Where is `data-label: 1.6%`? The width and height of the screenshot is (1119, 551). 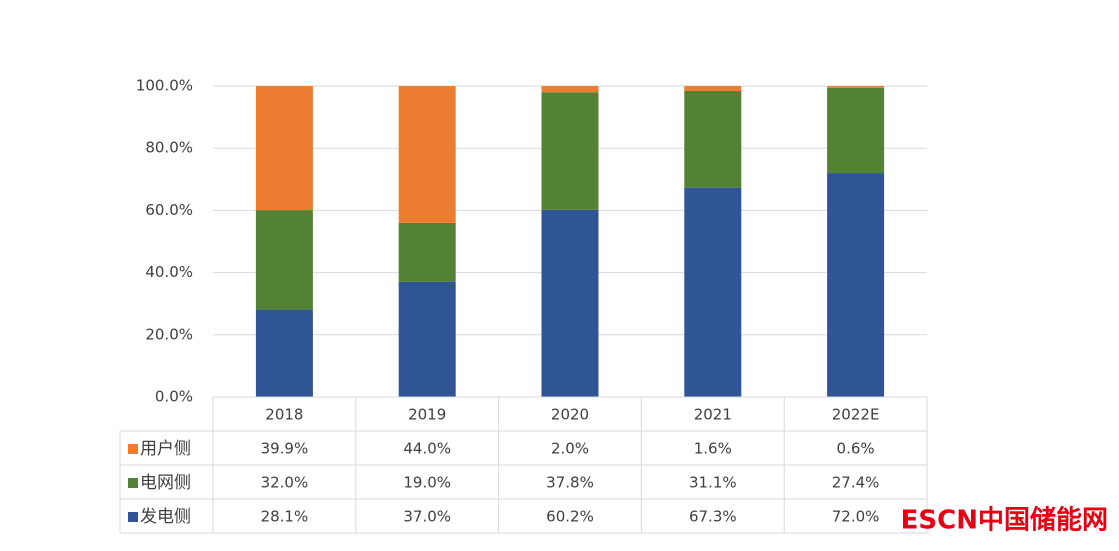 data-label: 1.6% is located at coordinates (713, 449).